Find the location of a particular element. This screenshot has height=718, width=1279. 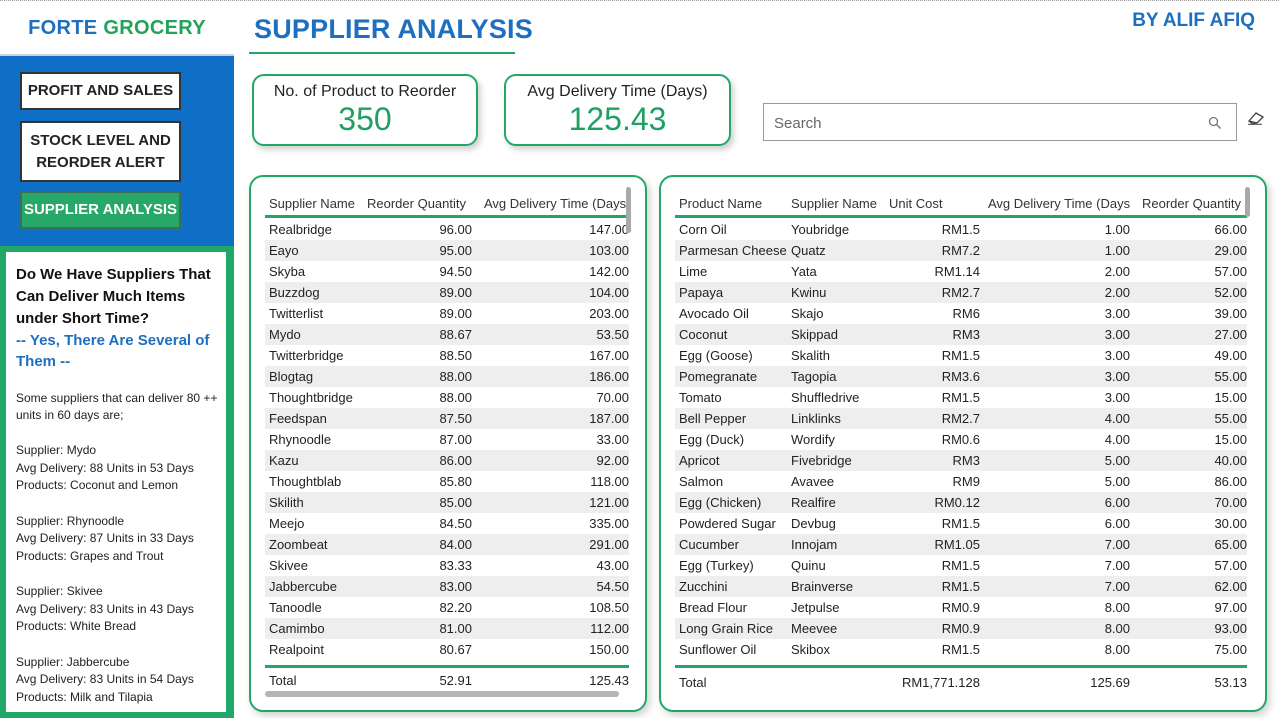

table-row: Coconut Skippad RM3 3.00 27.00 is located at coordinates (961, 334).